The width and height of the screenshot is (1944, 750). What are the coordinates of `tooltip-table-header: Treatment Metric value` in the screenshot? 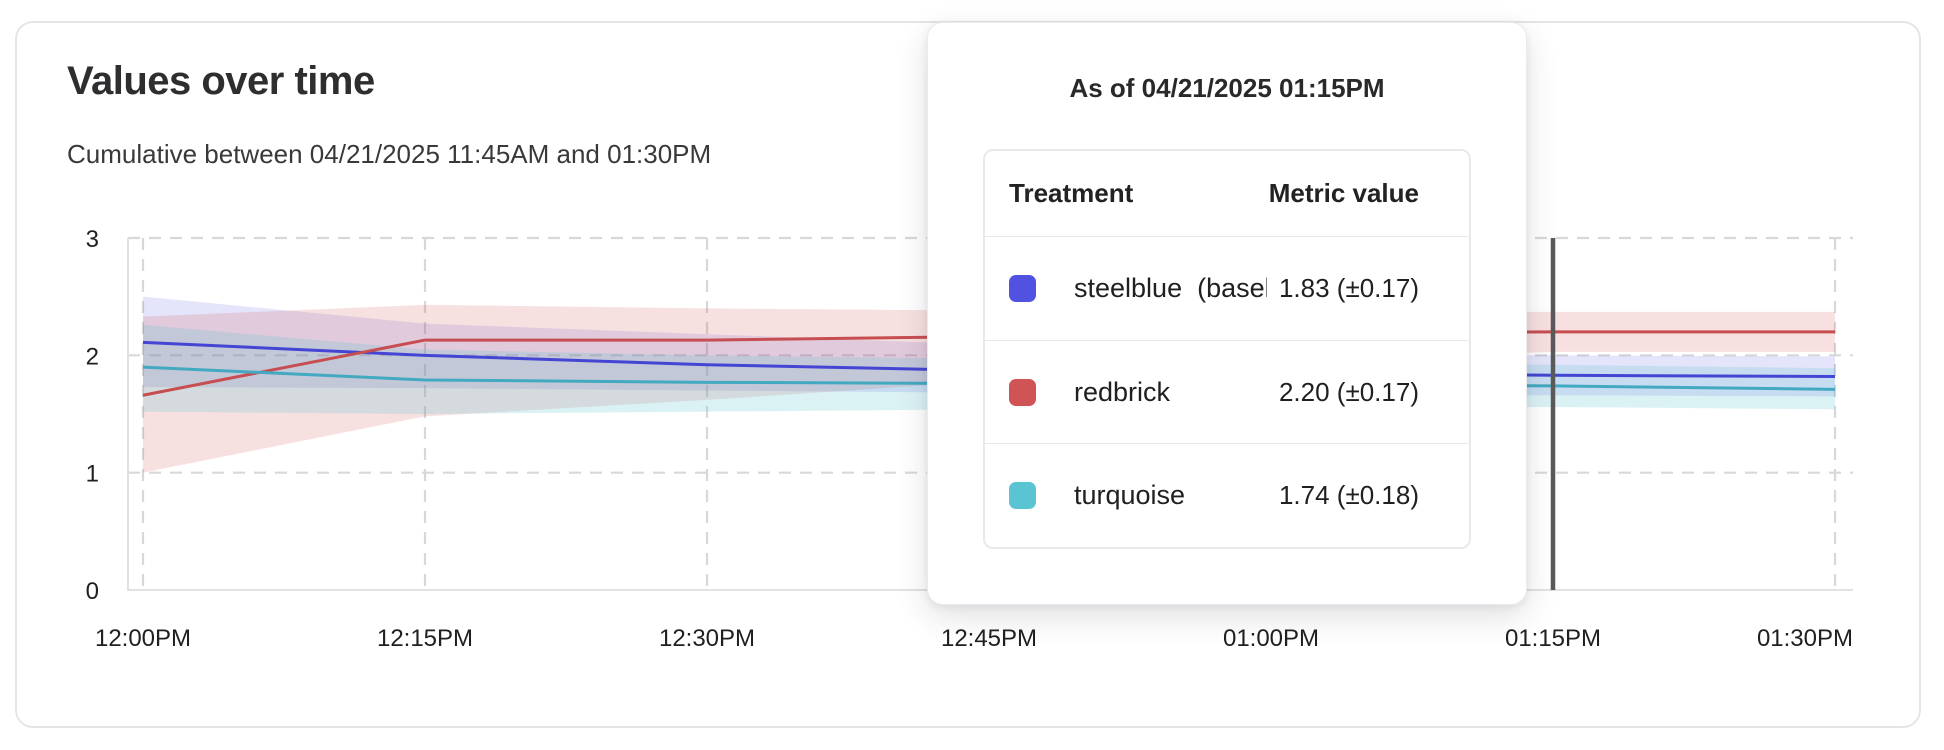 It's located at (1227, 193).